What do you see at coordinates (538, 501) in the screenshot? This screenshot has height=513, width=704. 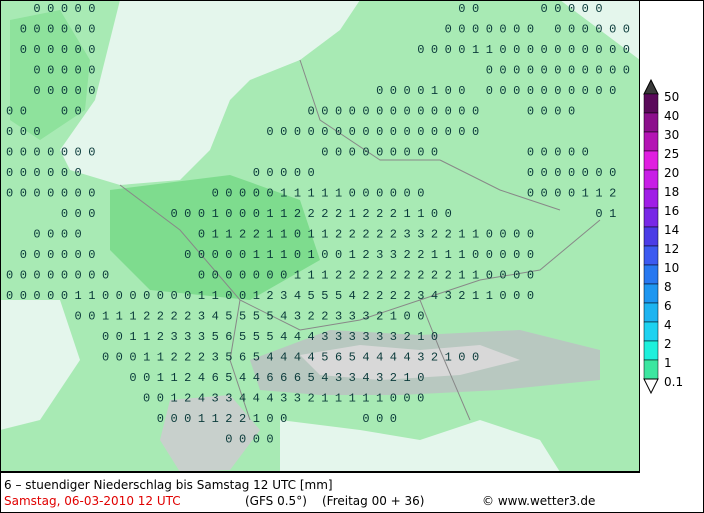 I see `footer-credit: © www.wetter3.de` at bounding box center [538, 501].